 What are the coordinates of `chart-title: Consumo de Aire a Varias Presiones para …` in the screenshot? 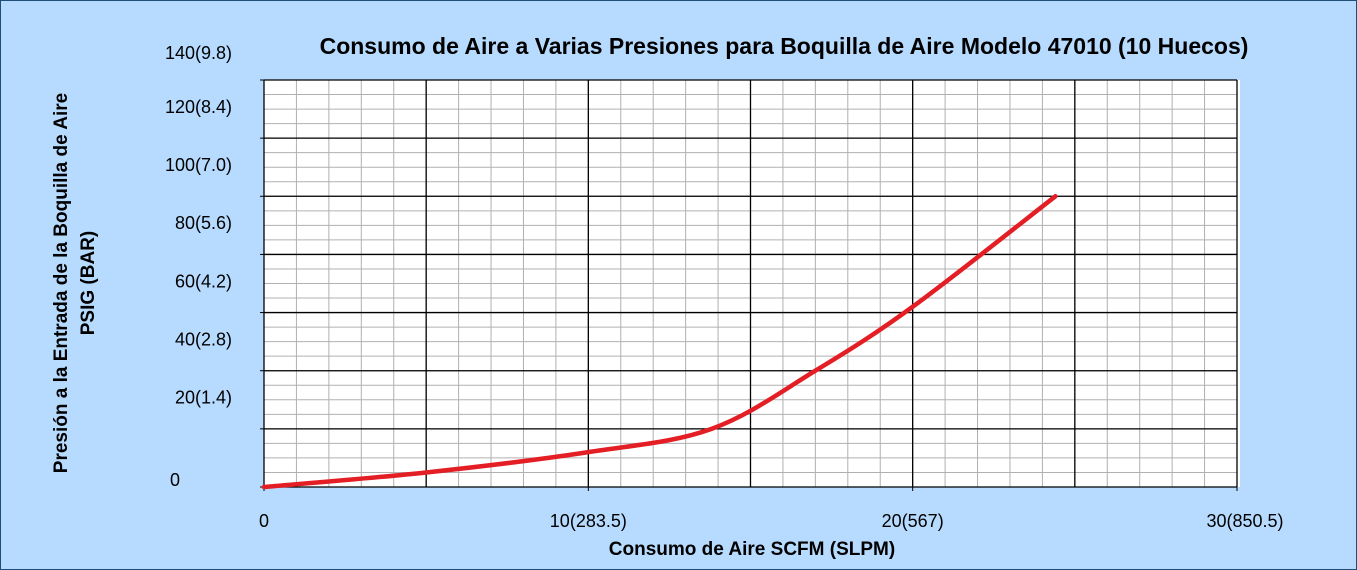 It's located at (784, 46).